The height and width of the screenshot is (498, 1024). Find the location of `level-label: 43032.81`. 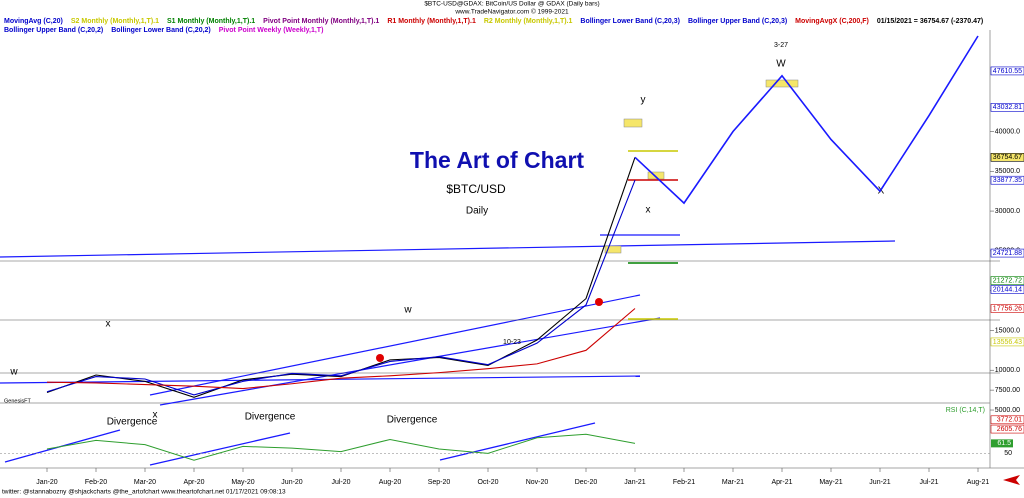

level-label: 43032.81 is located at coordinates (1007, 107).